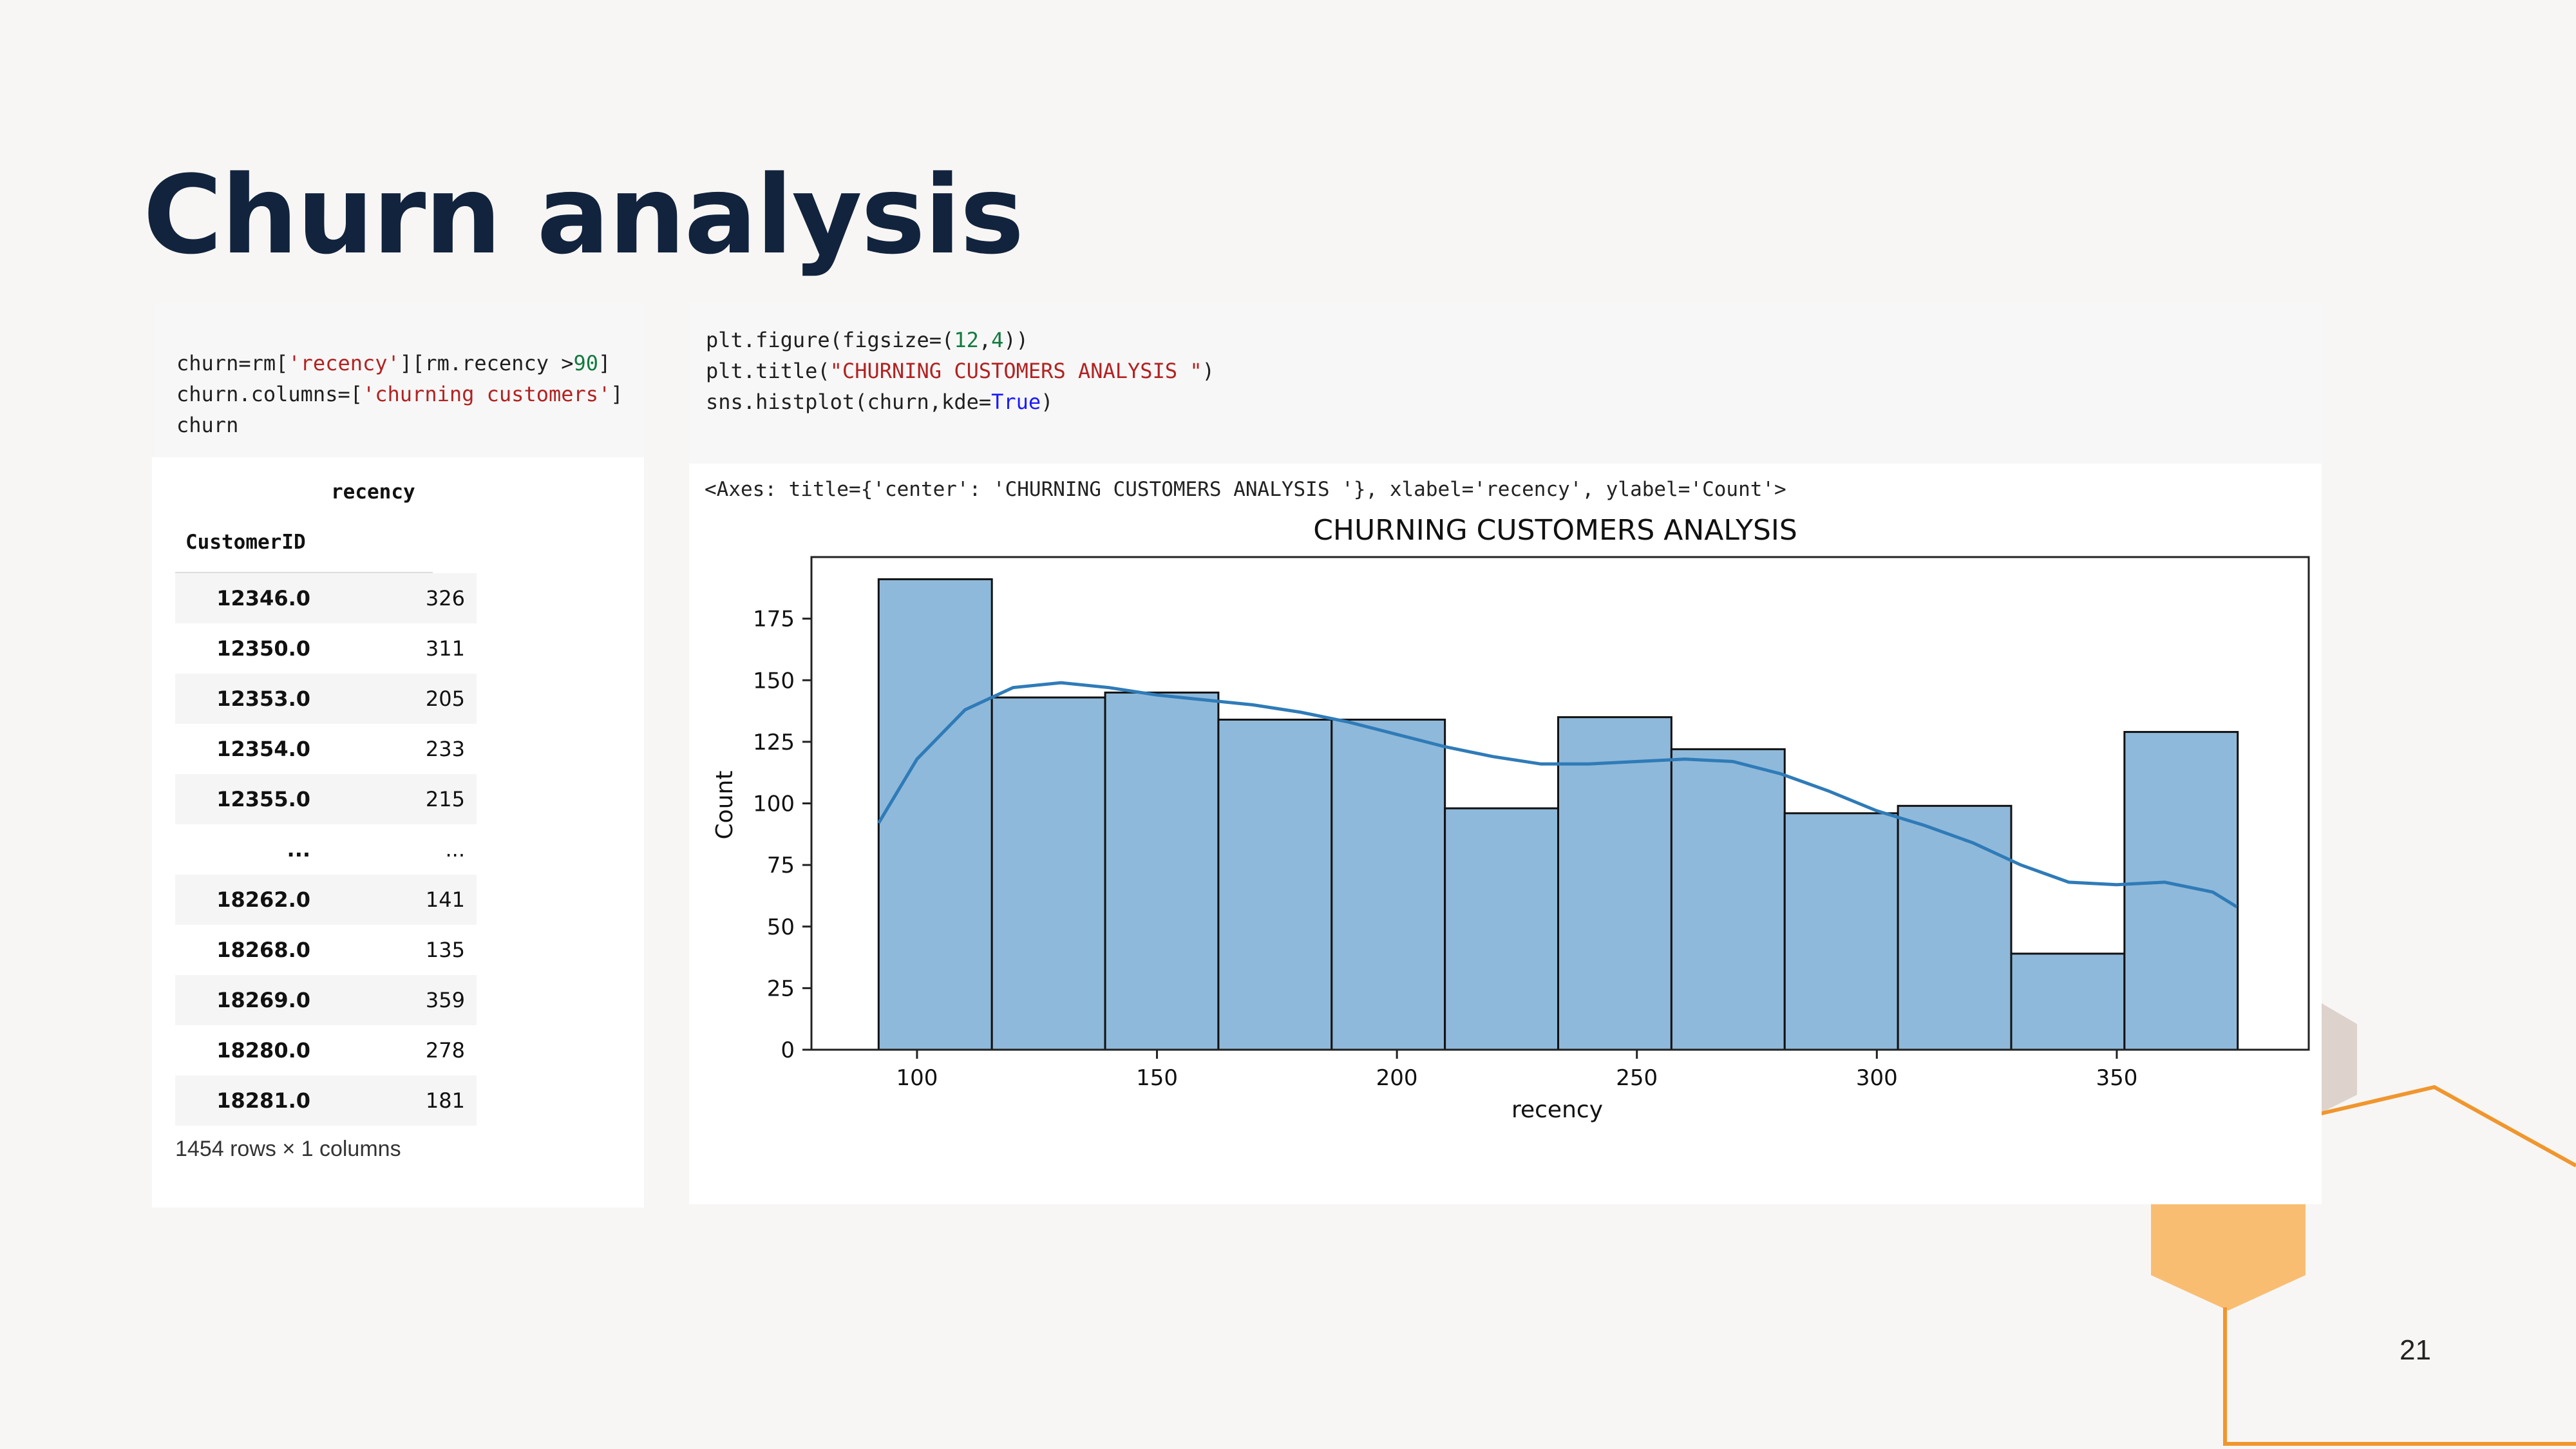 The width and height of the screenshot is (2576, 1449). Describe the element at coordinates (445, 649) in the screenshot. I see `row-value: 311` at that location.